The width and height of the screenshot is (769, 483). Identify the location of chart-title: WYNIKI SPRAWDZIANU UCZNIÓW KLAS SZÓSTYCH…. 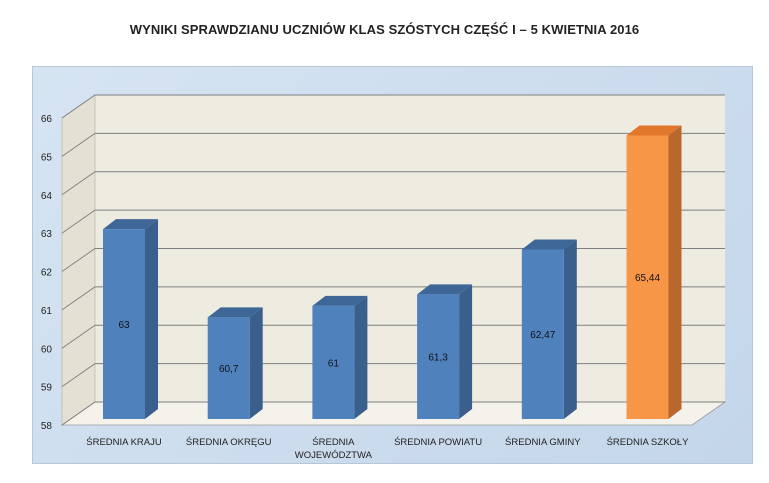
(384, 29).